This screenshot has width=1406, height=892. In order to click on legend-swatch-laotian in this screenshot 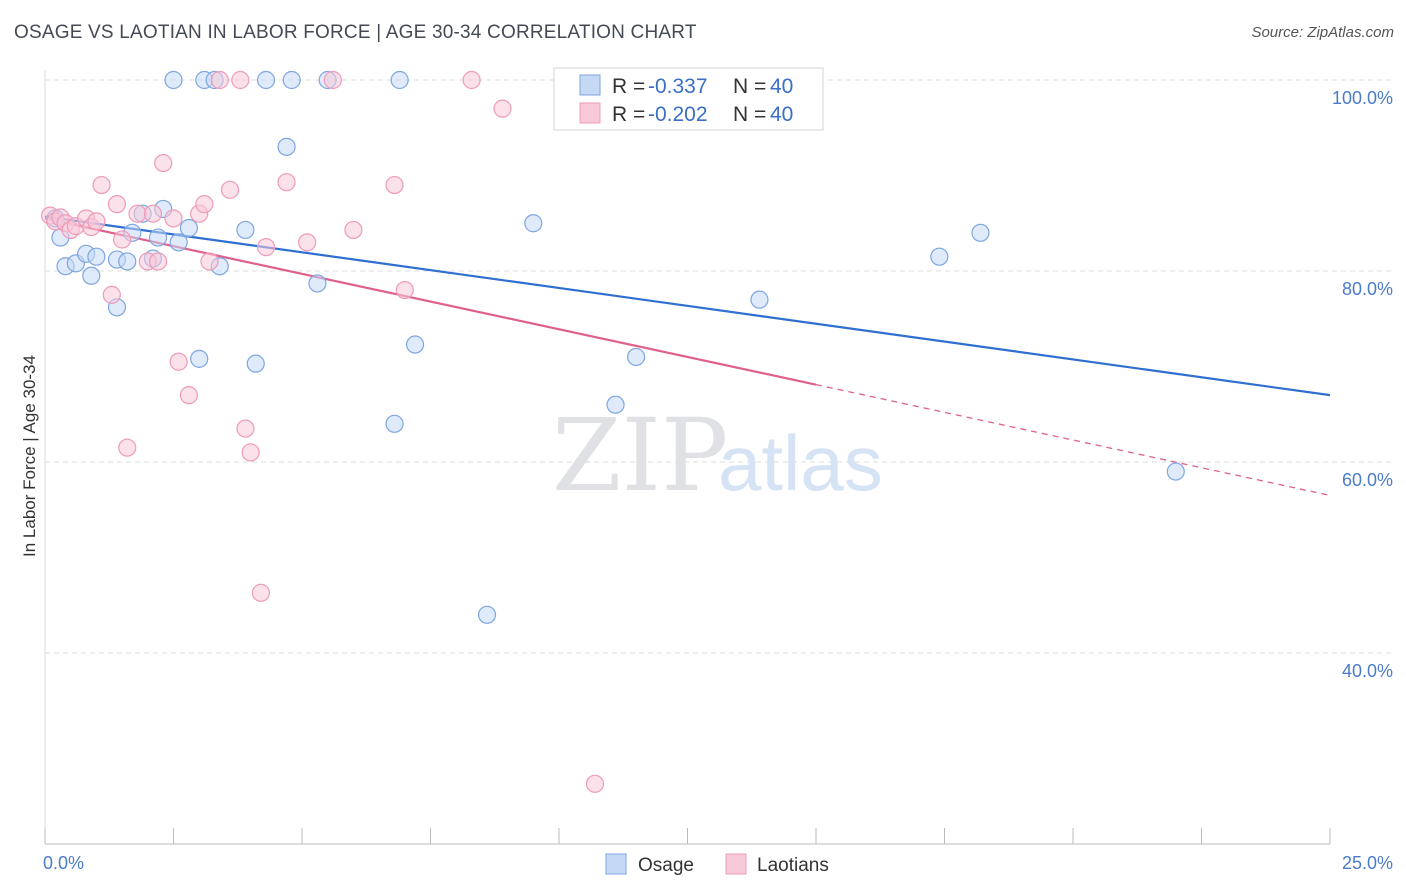, I will do `click(736, 864)`.